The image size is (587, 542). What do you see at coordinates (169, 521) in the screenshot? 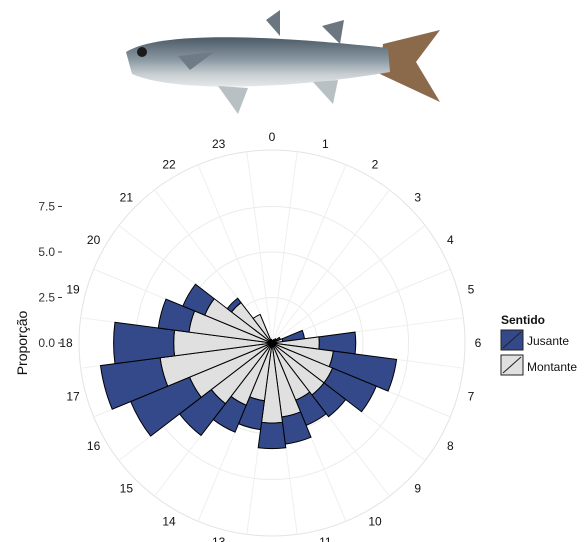
I see `hour-label-14: 14` at bounding box center [169, 521].